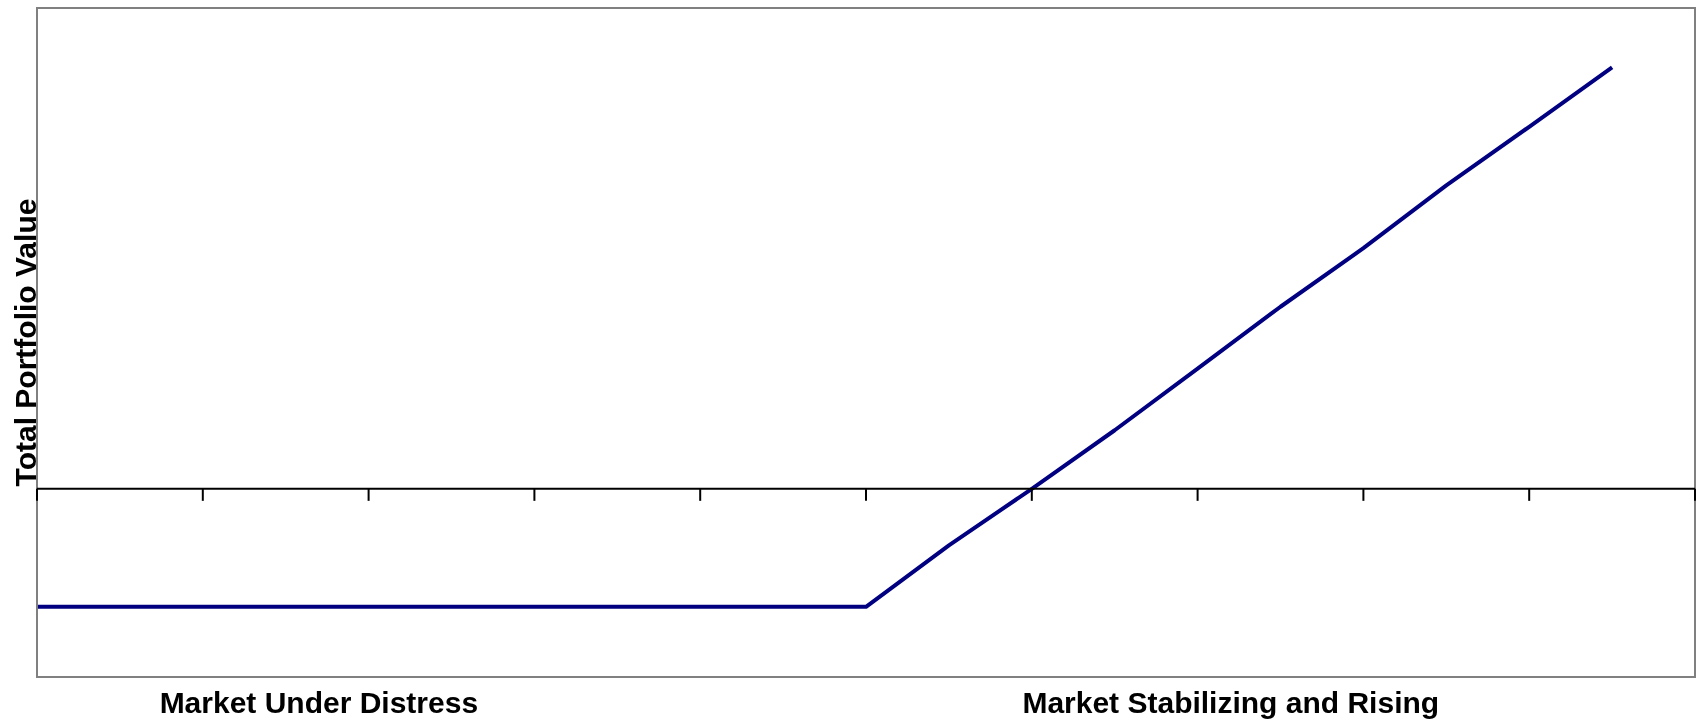  What do you see at coordinates (319, 703) in the screenshot?
I see `text: Market Under Distress` at bounding box center [319, 703].